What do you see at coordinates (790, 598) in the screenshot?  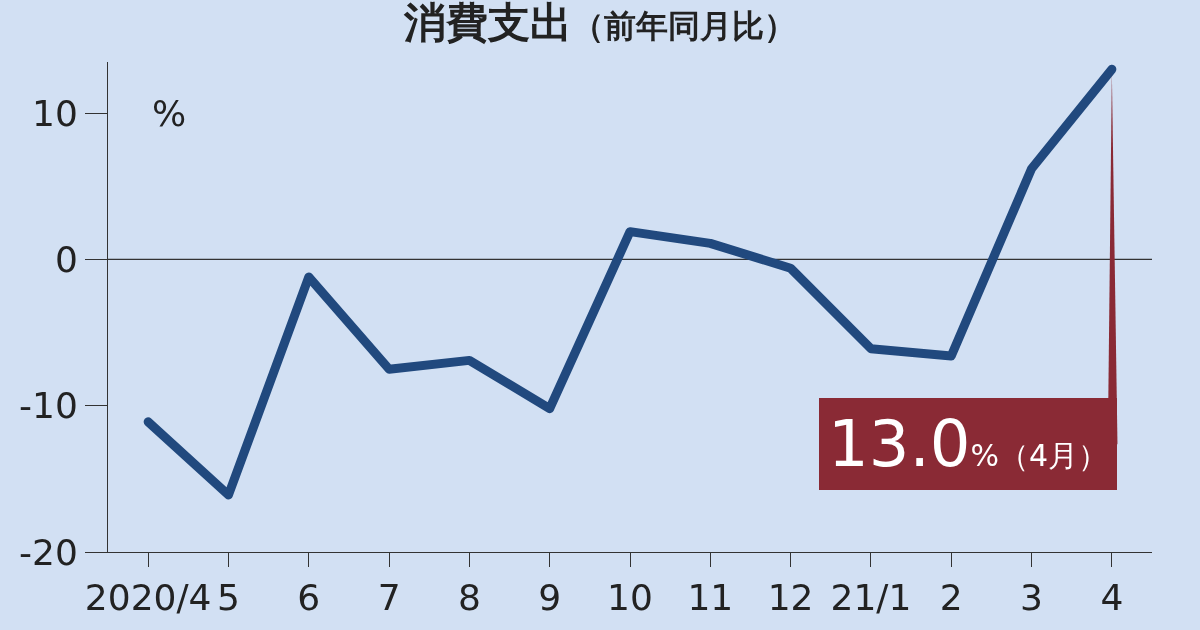 I see `x-tick-label: 12` at bounding box center [790, 598].